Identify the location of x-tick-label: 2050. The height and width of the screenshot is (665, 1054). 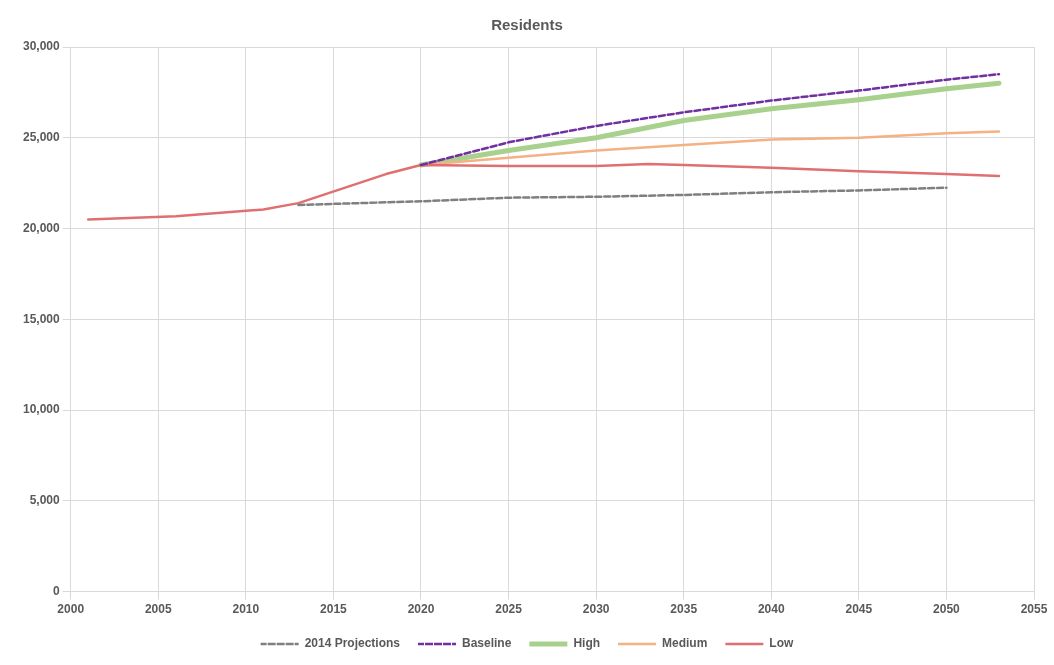
(947, 609).